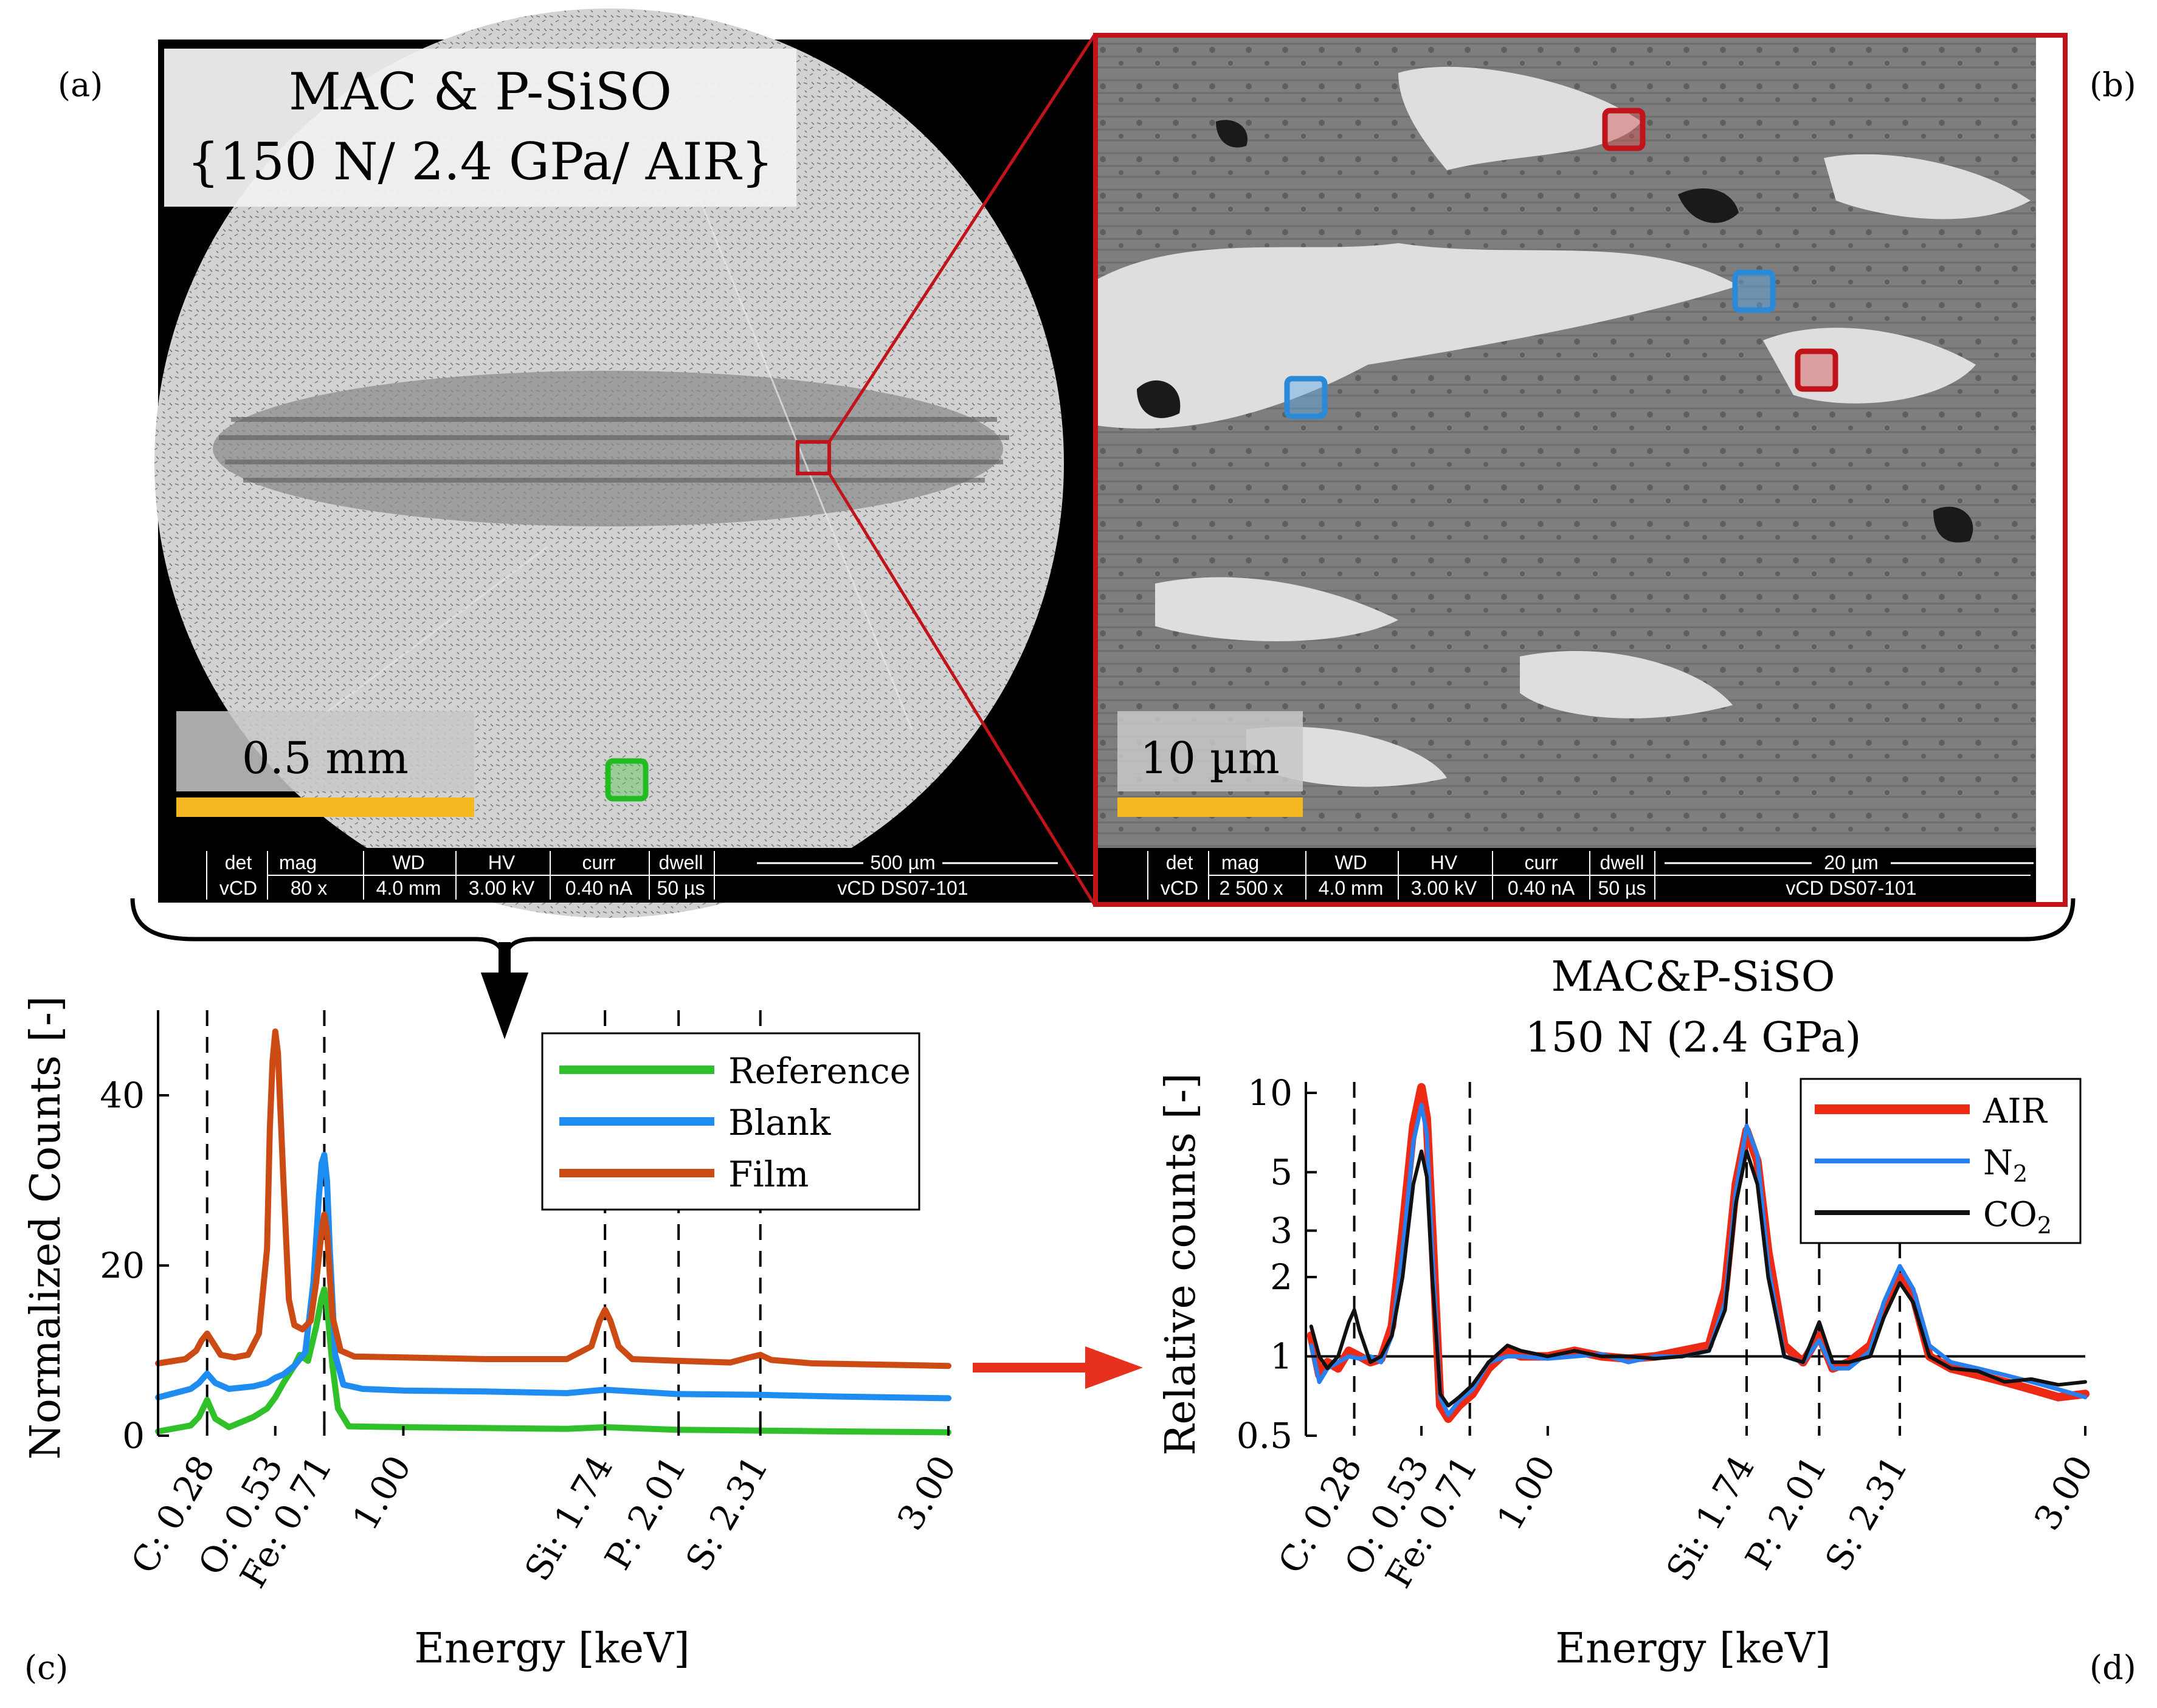  What do you see at coordinates (133, 1435) in the screenshot?
I see `chart-c-ytick-label-0: 0` at bounding box center [133, 1435].